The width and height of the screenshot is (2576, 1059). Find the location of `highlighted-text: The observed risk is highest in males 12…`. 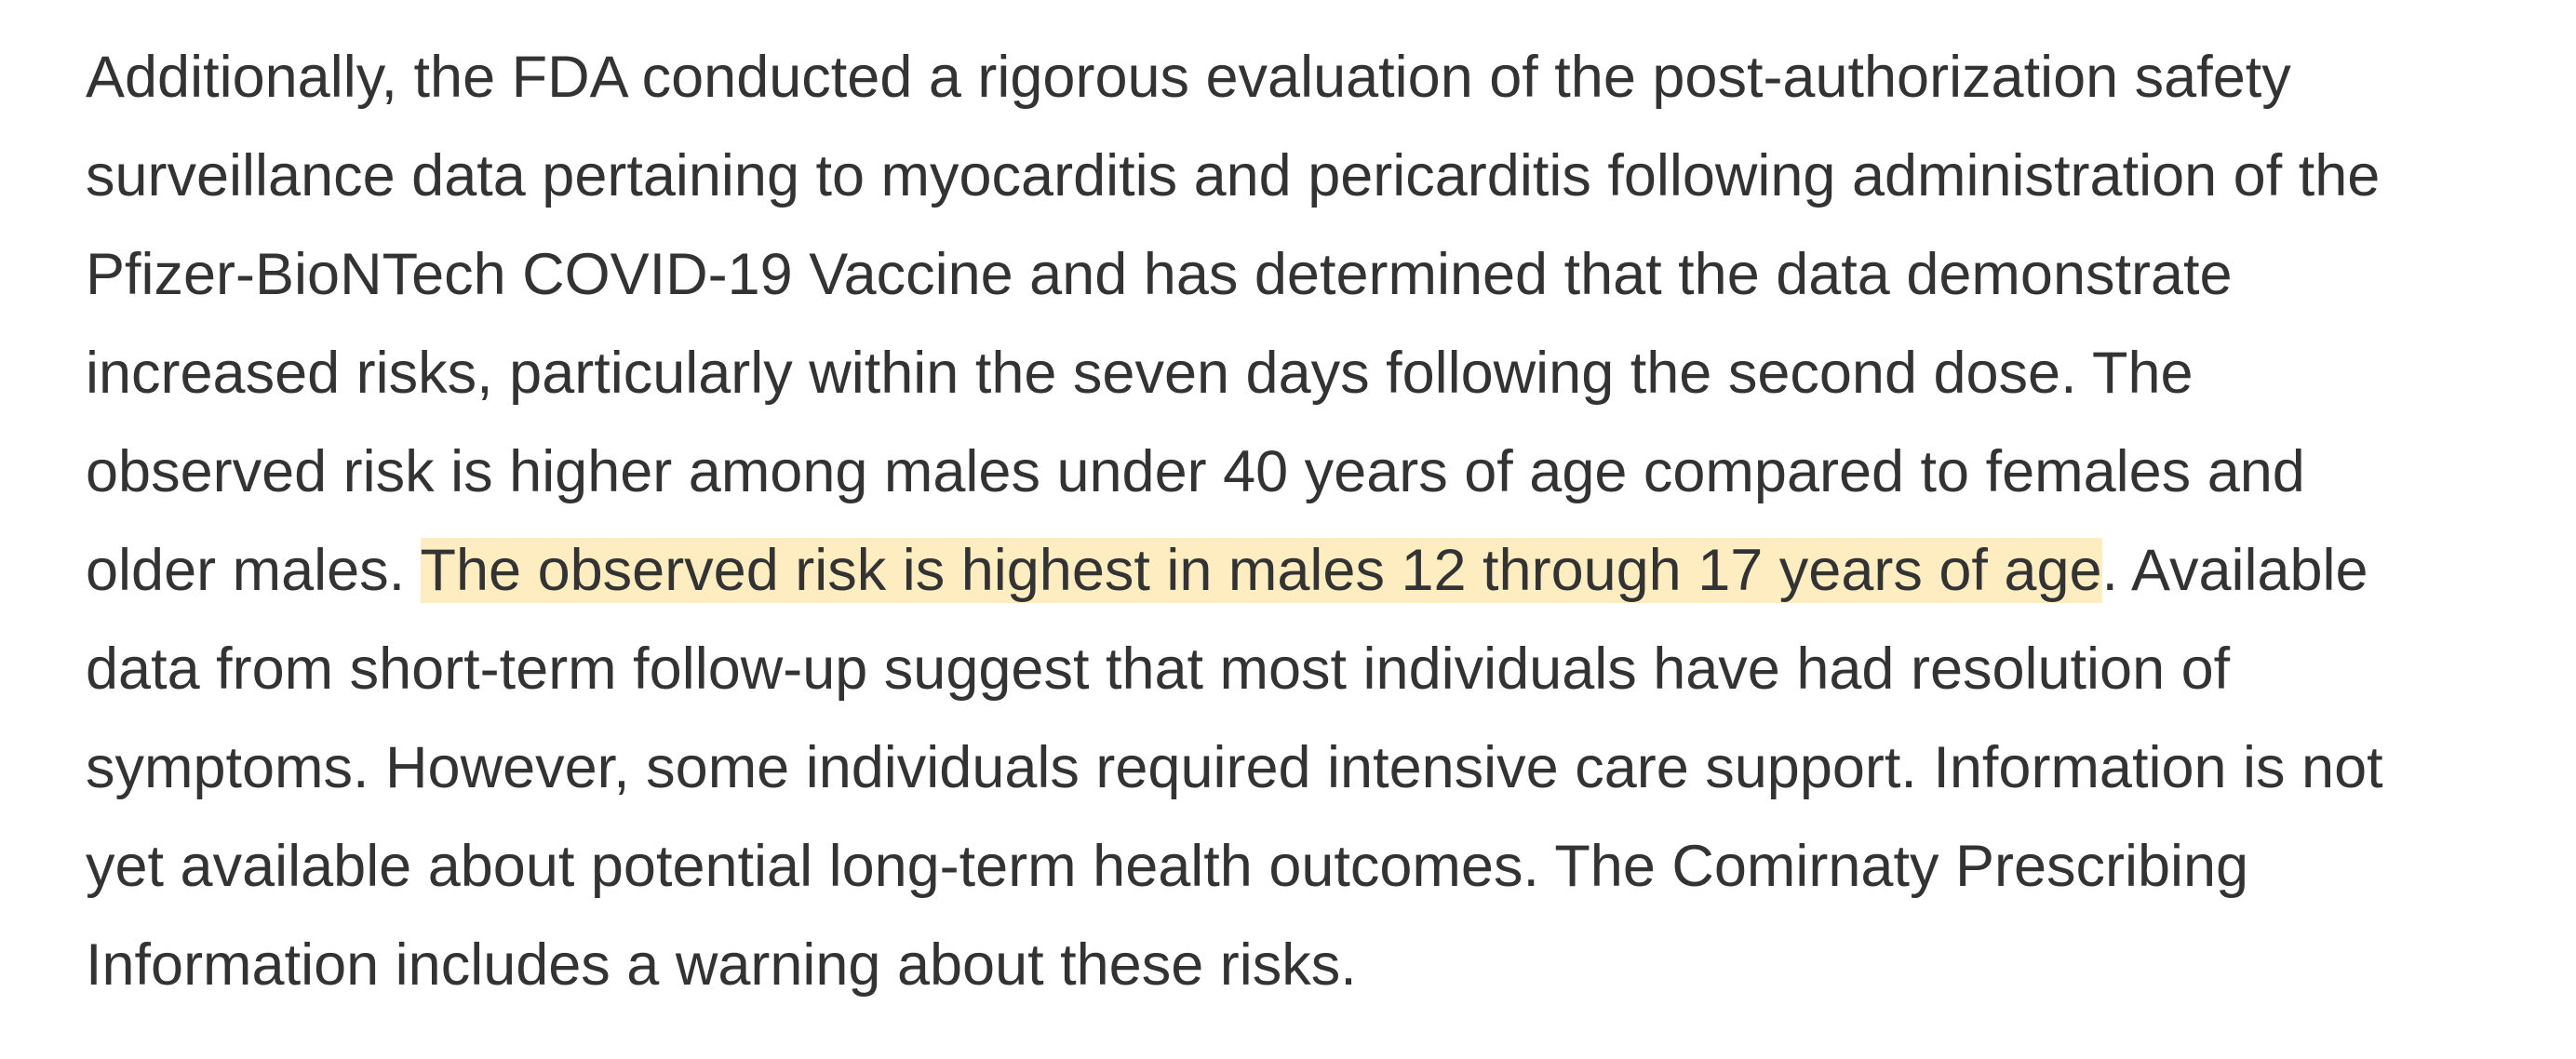

highlighted-text: The observed risk is highest in males 12… is located at coordinates (1261, 570).